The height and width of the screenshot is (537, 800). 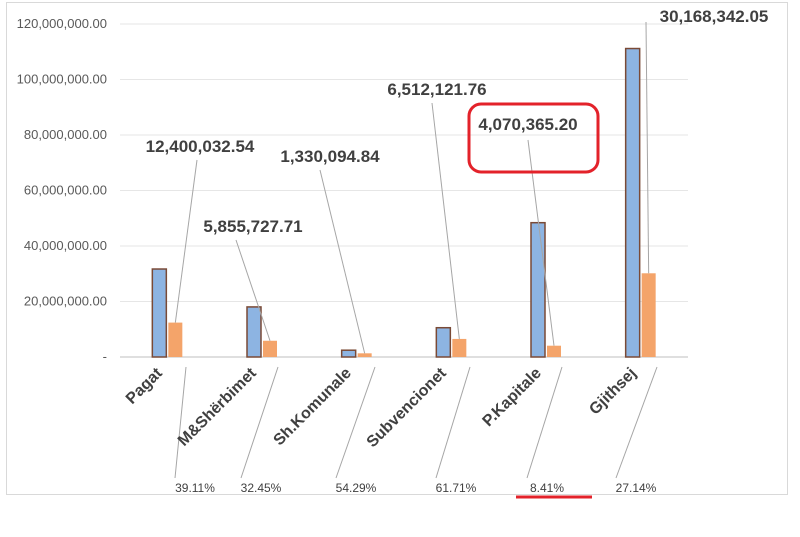 What do you see at coordinates (261, 488) in the screenshot?
I see `percent-label: 32.45%` at bounding box center [261, 488].